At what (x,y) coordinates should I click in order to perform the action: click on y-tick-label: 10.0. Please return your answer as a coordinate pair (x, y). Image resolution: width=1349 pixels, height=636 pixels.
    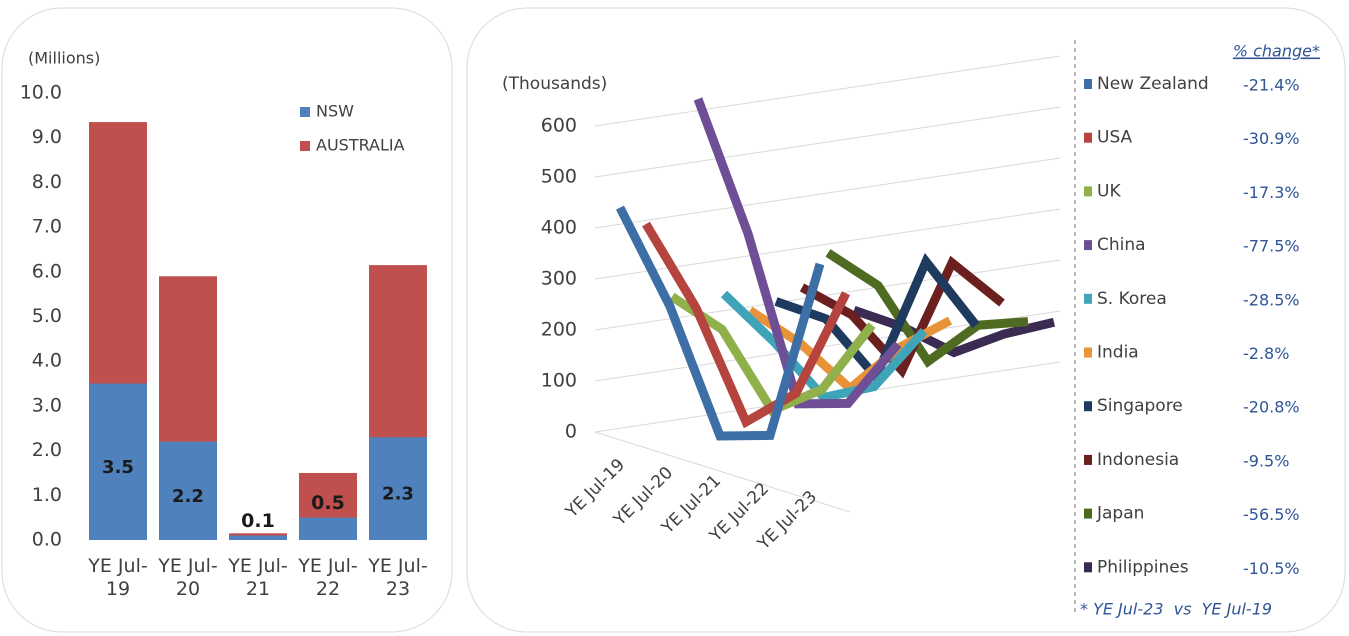
    Looking at the image, I should click on (41, 93).